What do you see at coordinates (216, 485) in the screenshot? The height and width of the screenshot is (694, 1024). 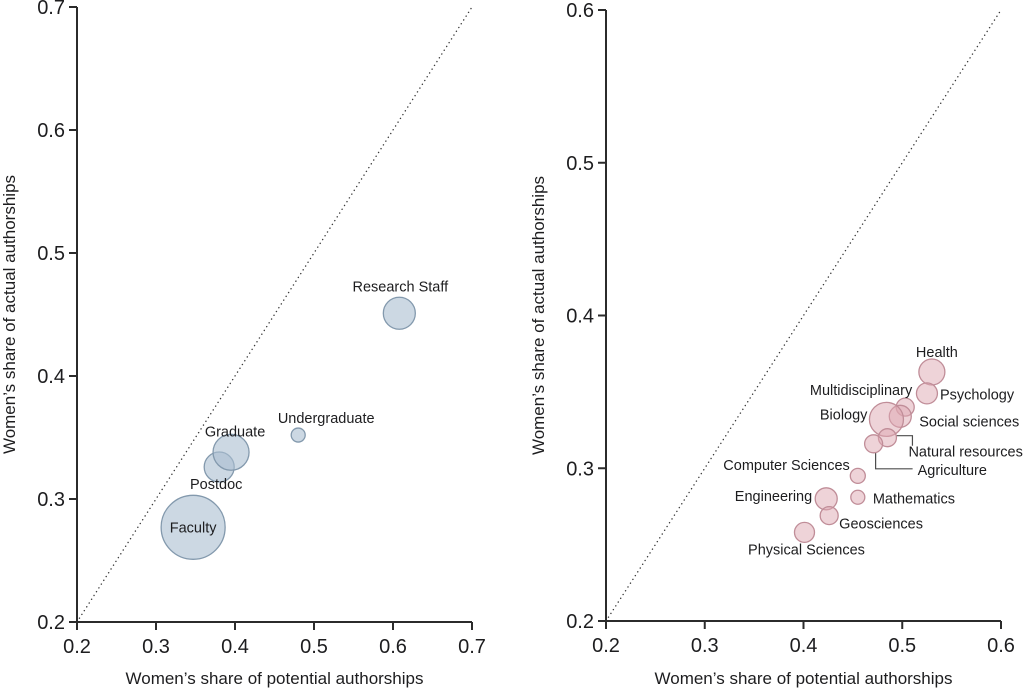 I see `bubble-label-postdoc: Postdoc` at bounding box center [216, 485].